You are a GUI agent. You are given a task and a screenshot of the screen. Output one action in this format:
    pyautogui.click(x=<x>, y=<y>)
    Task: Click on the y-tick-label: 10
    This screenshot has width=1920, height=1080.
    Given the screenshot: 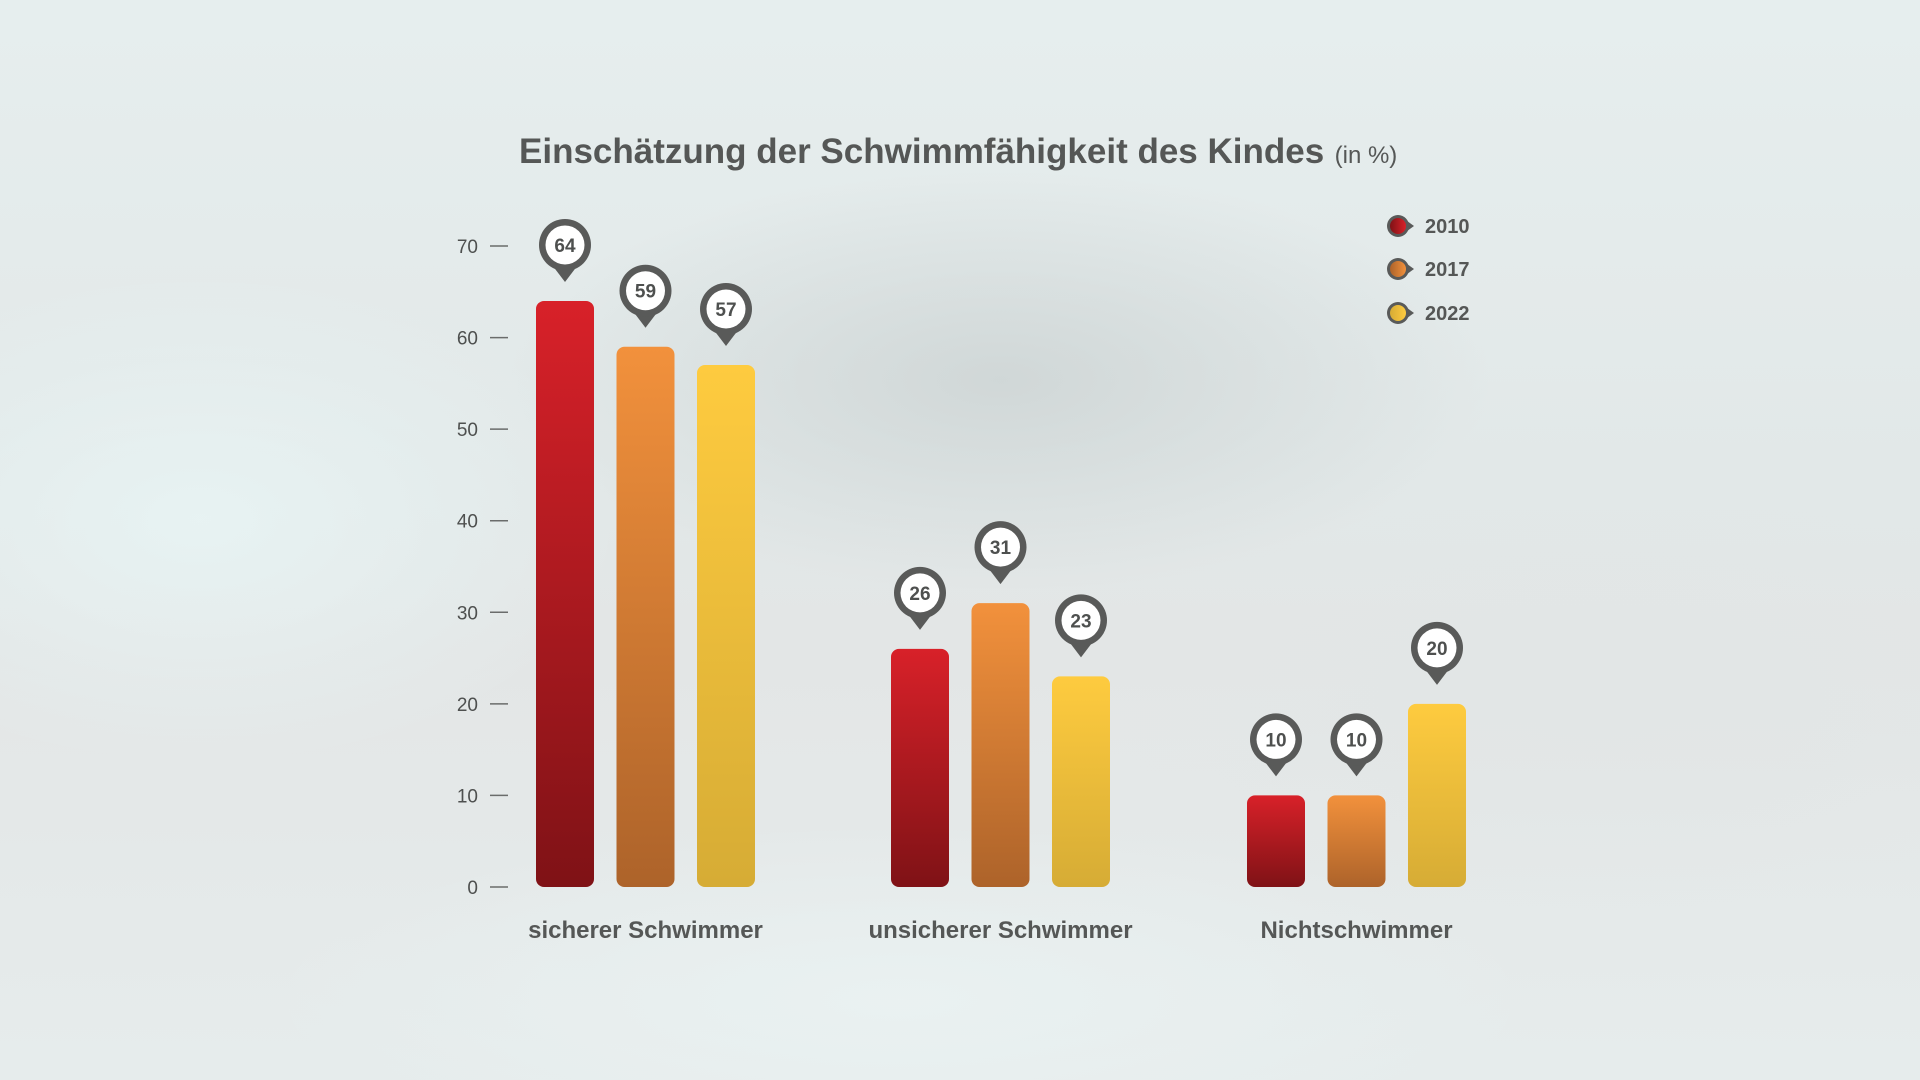 What is the action you would take?
    pyautogui.click(x=467, y=796)
    